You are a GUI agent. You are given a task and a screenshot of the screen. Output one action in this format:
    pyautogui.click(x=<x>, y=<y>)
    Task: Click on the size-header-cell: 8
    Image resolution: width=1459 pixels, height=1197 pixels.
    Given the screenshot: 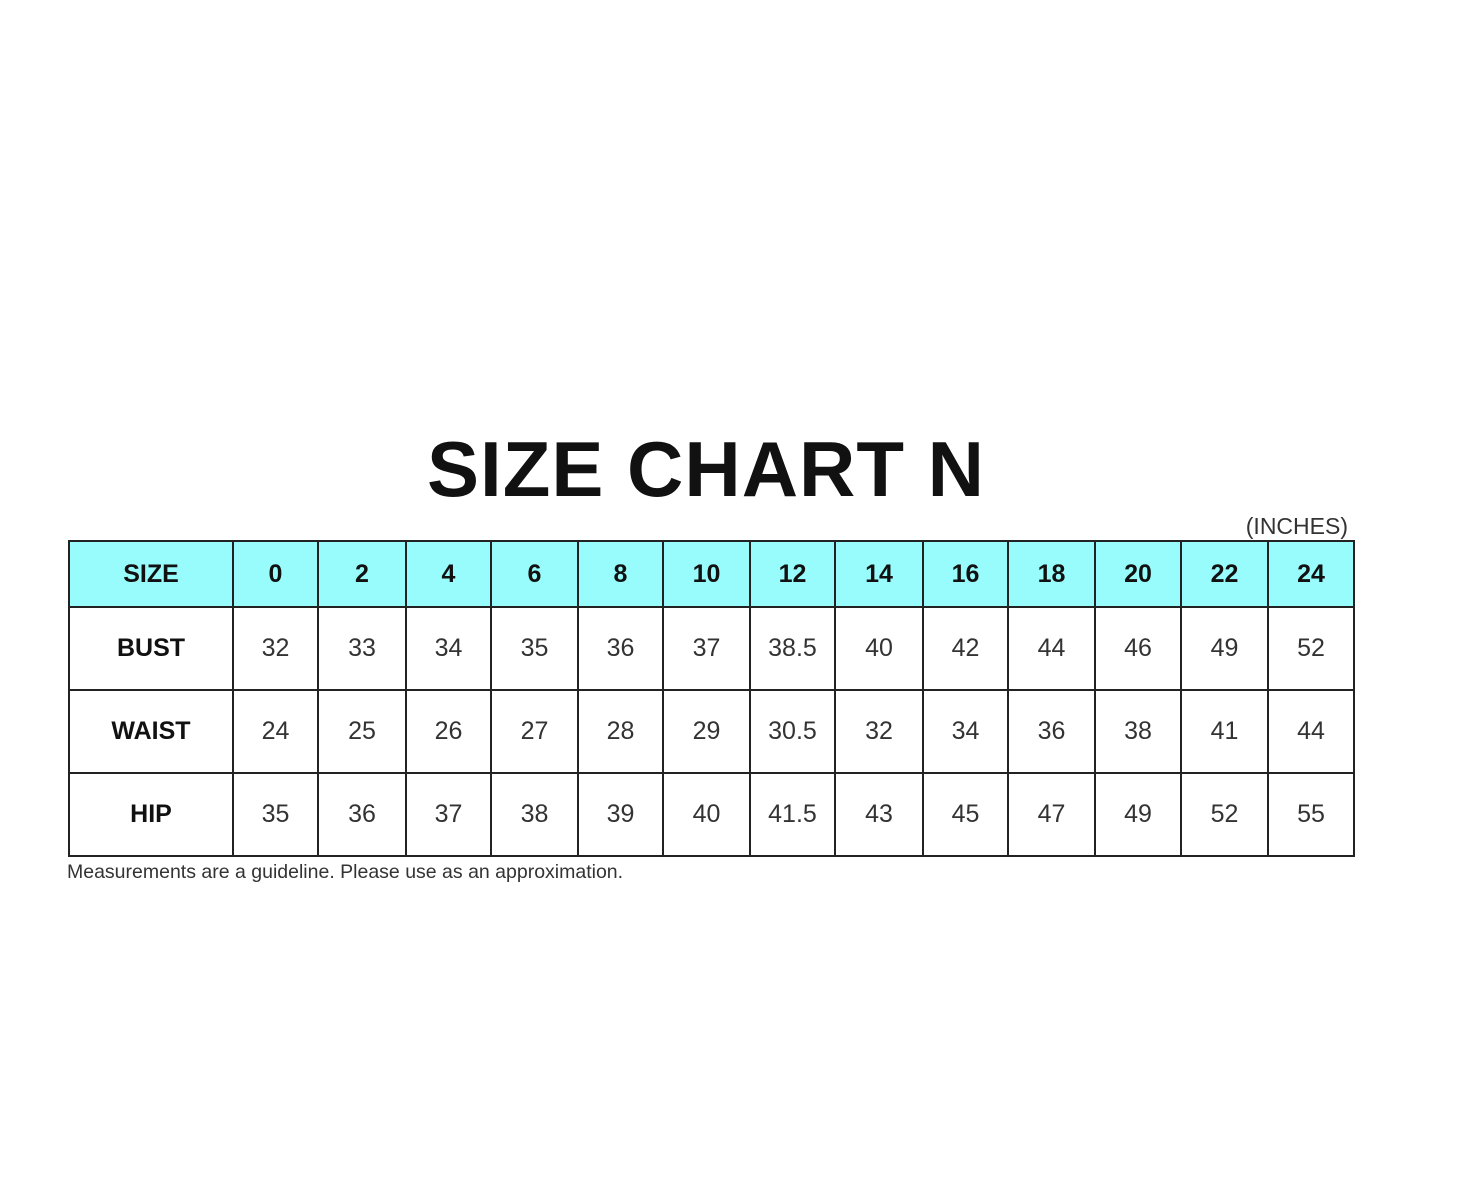 What is the action you would take?
    pyautogui.click(x=620, y=574)
    